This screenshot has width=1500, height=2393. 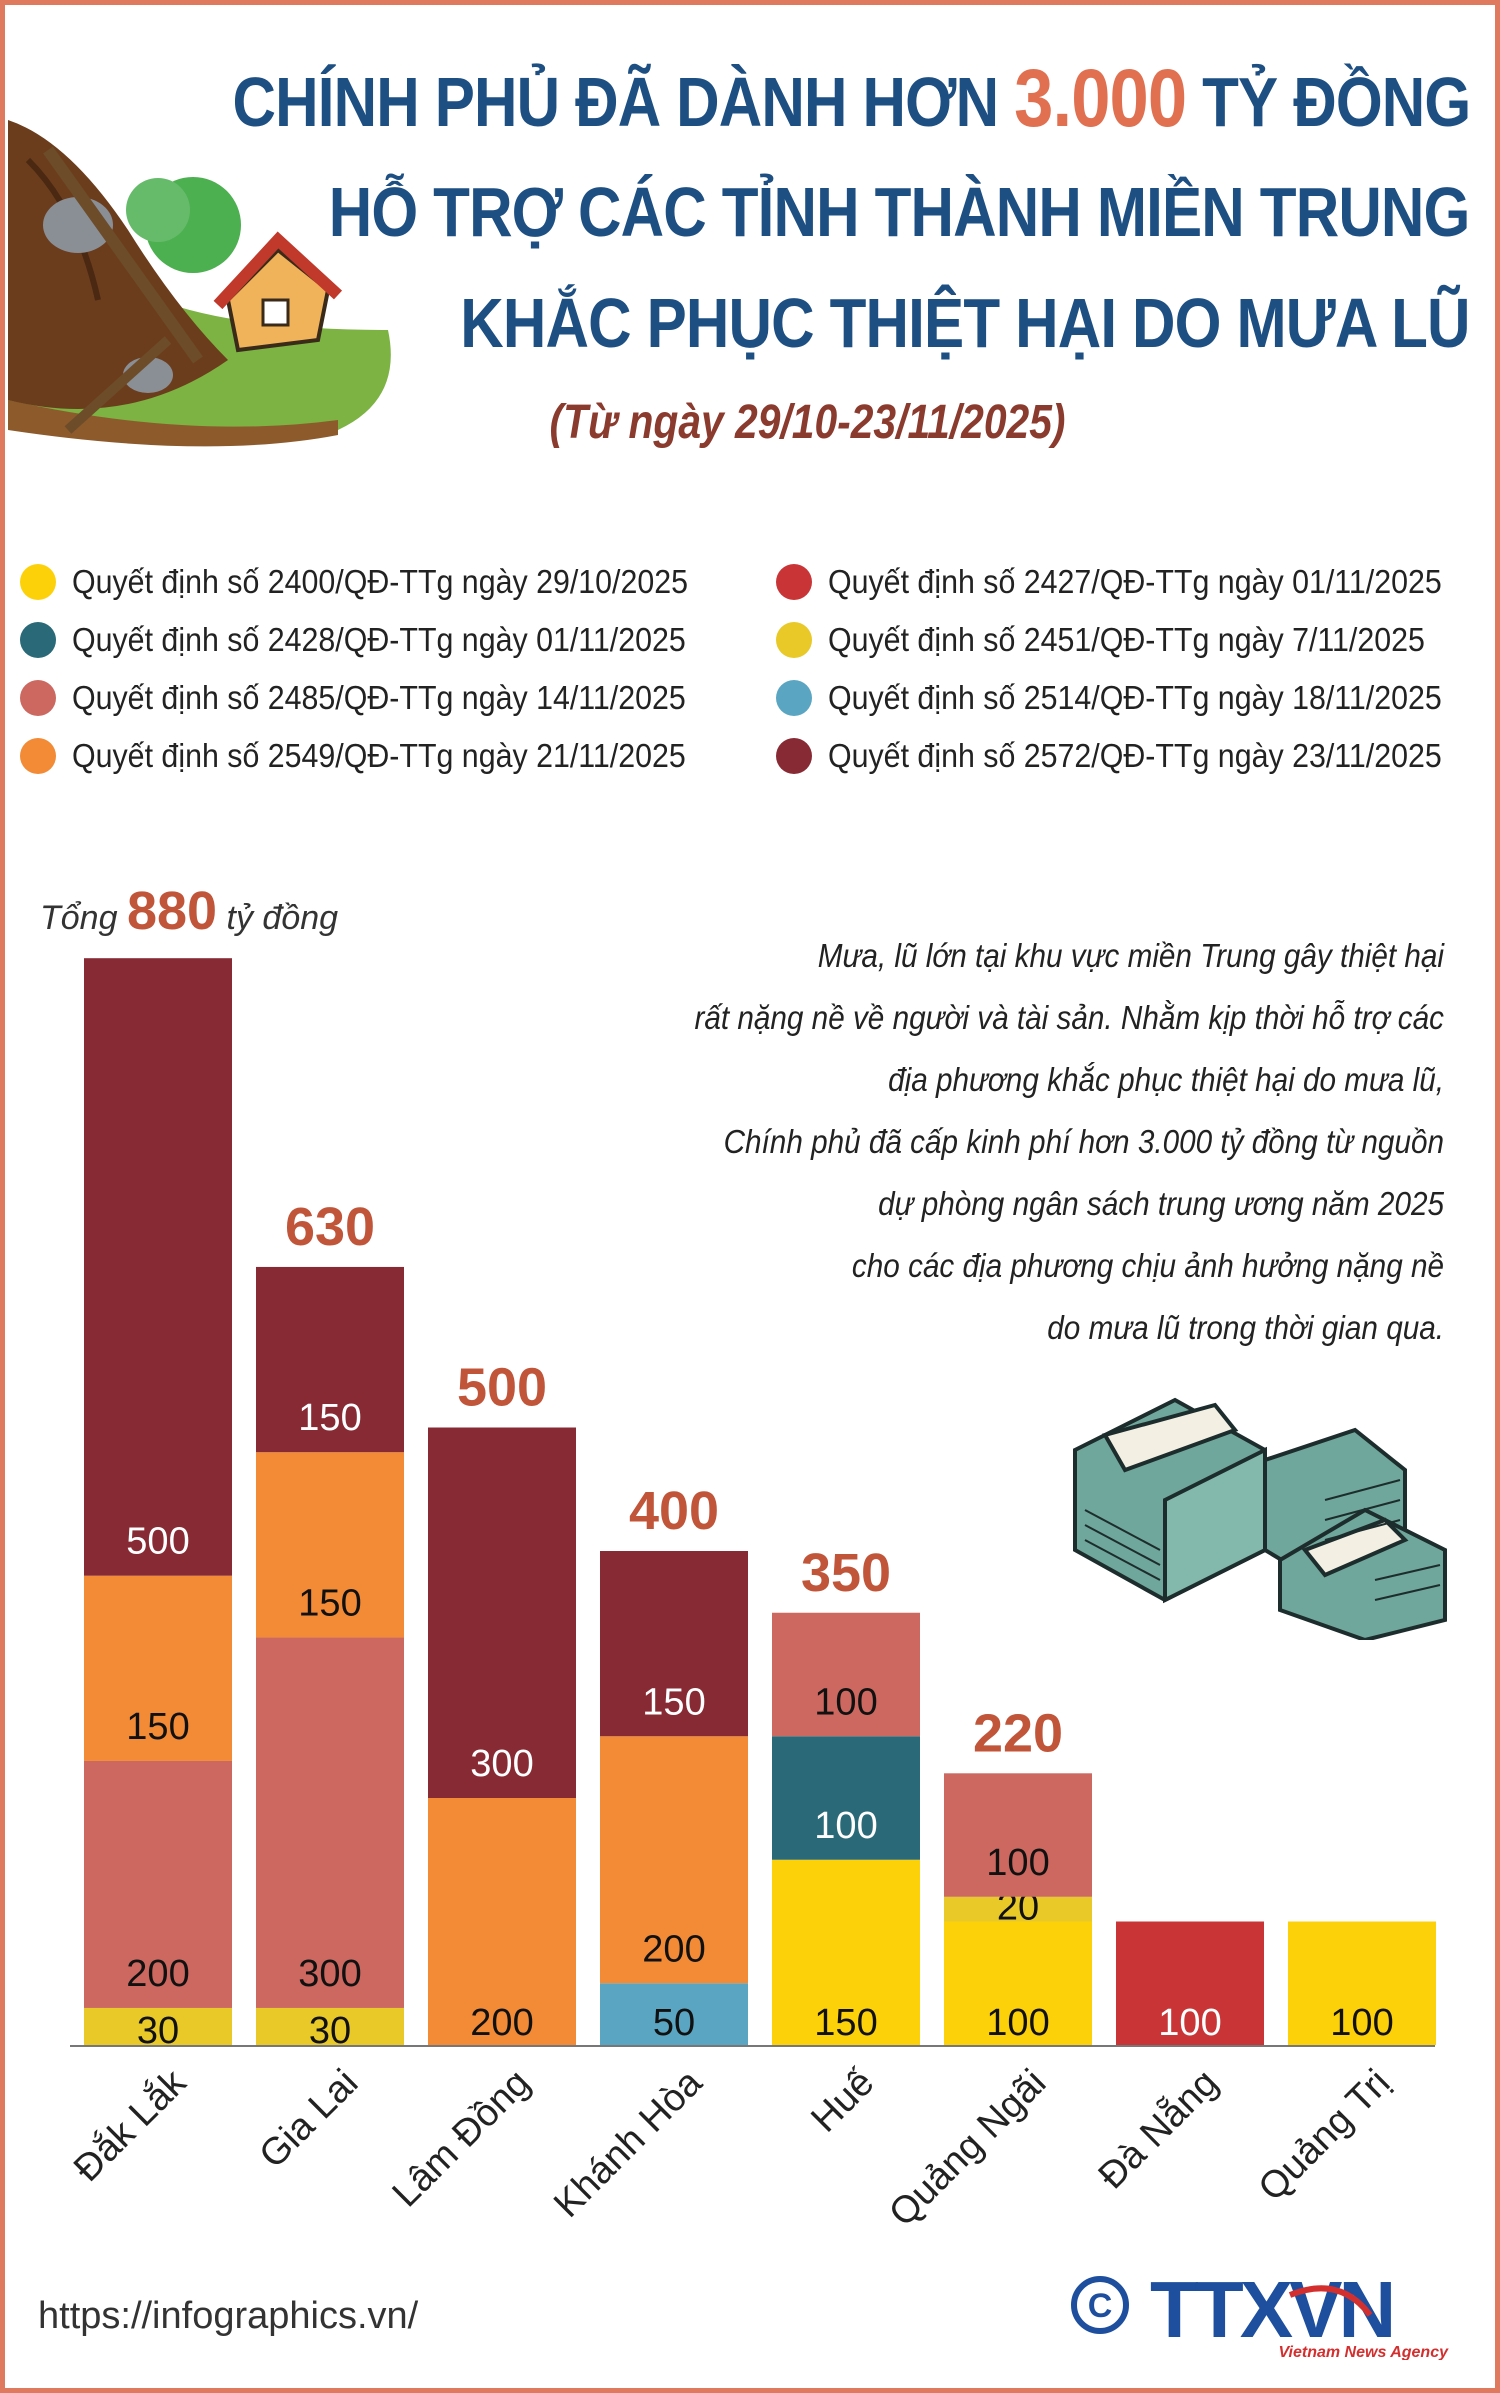 I want to click on title-line-3: KHẮC PHỤC THIỆT HẠI DO MƯA LŨ, so click(x=965, y=323).